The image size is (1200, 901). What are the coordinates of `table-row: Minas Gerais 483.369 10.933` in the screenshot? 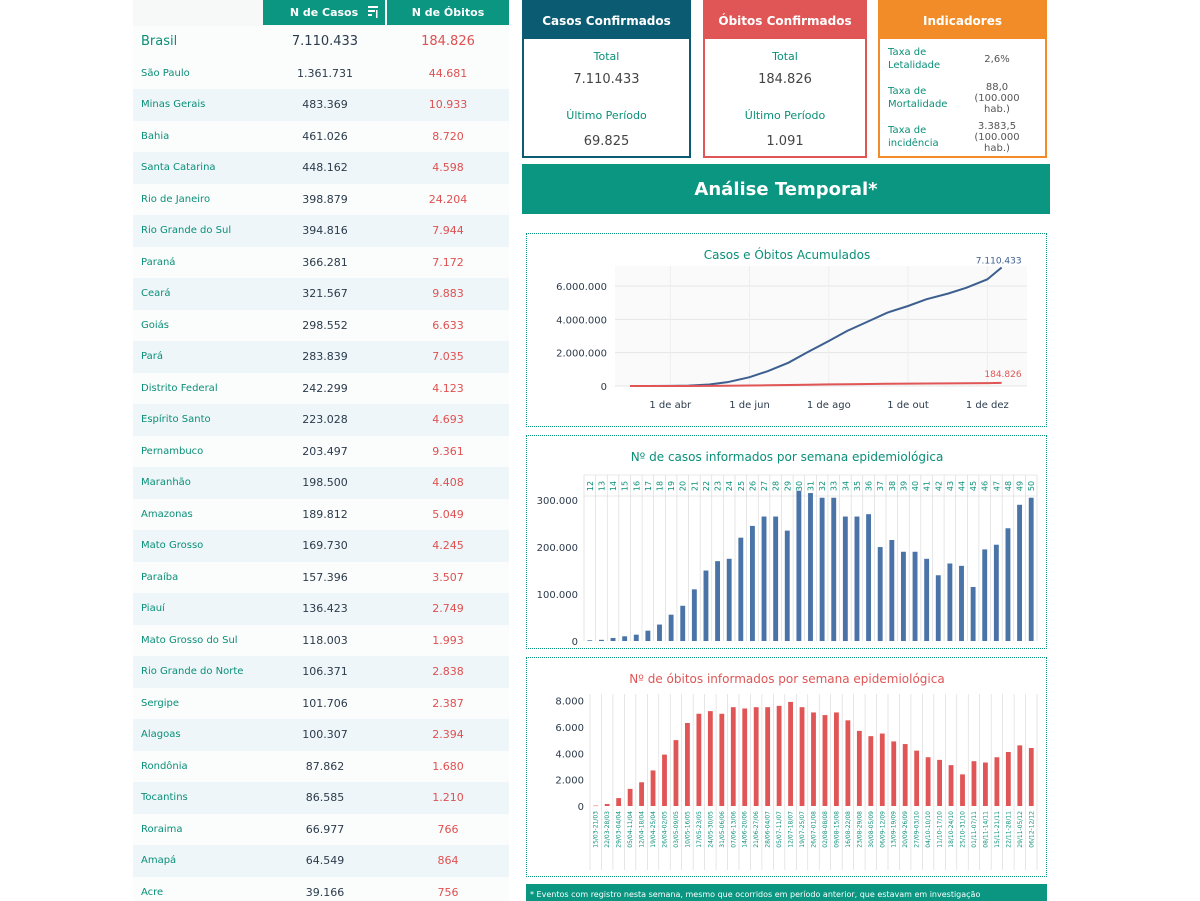 It's located at (321, 105).